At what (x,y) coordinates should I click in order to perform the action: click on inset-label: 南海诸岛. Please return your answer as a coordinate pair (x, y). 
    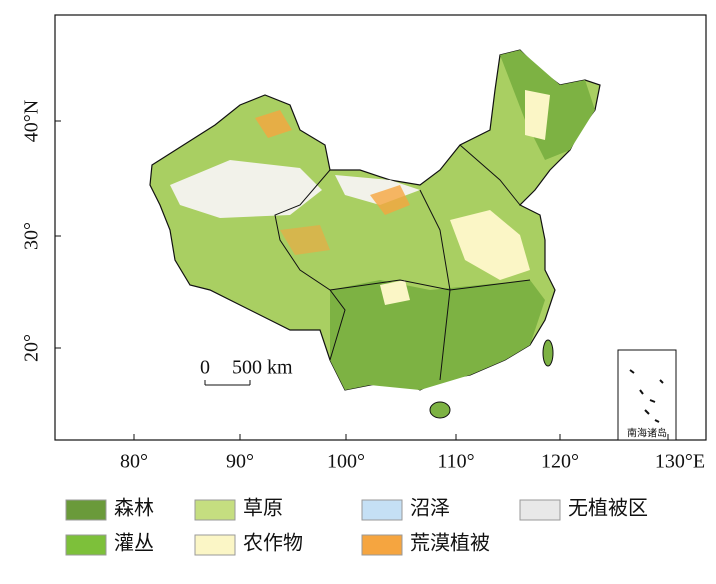
    Looking at the image, I should click on (647, 432).